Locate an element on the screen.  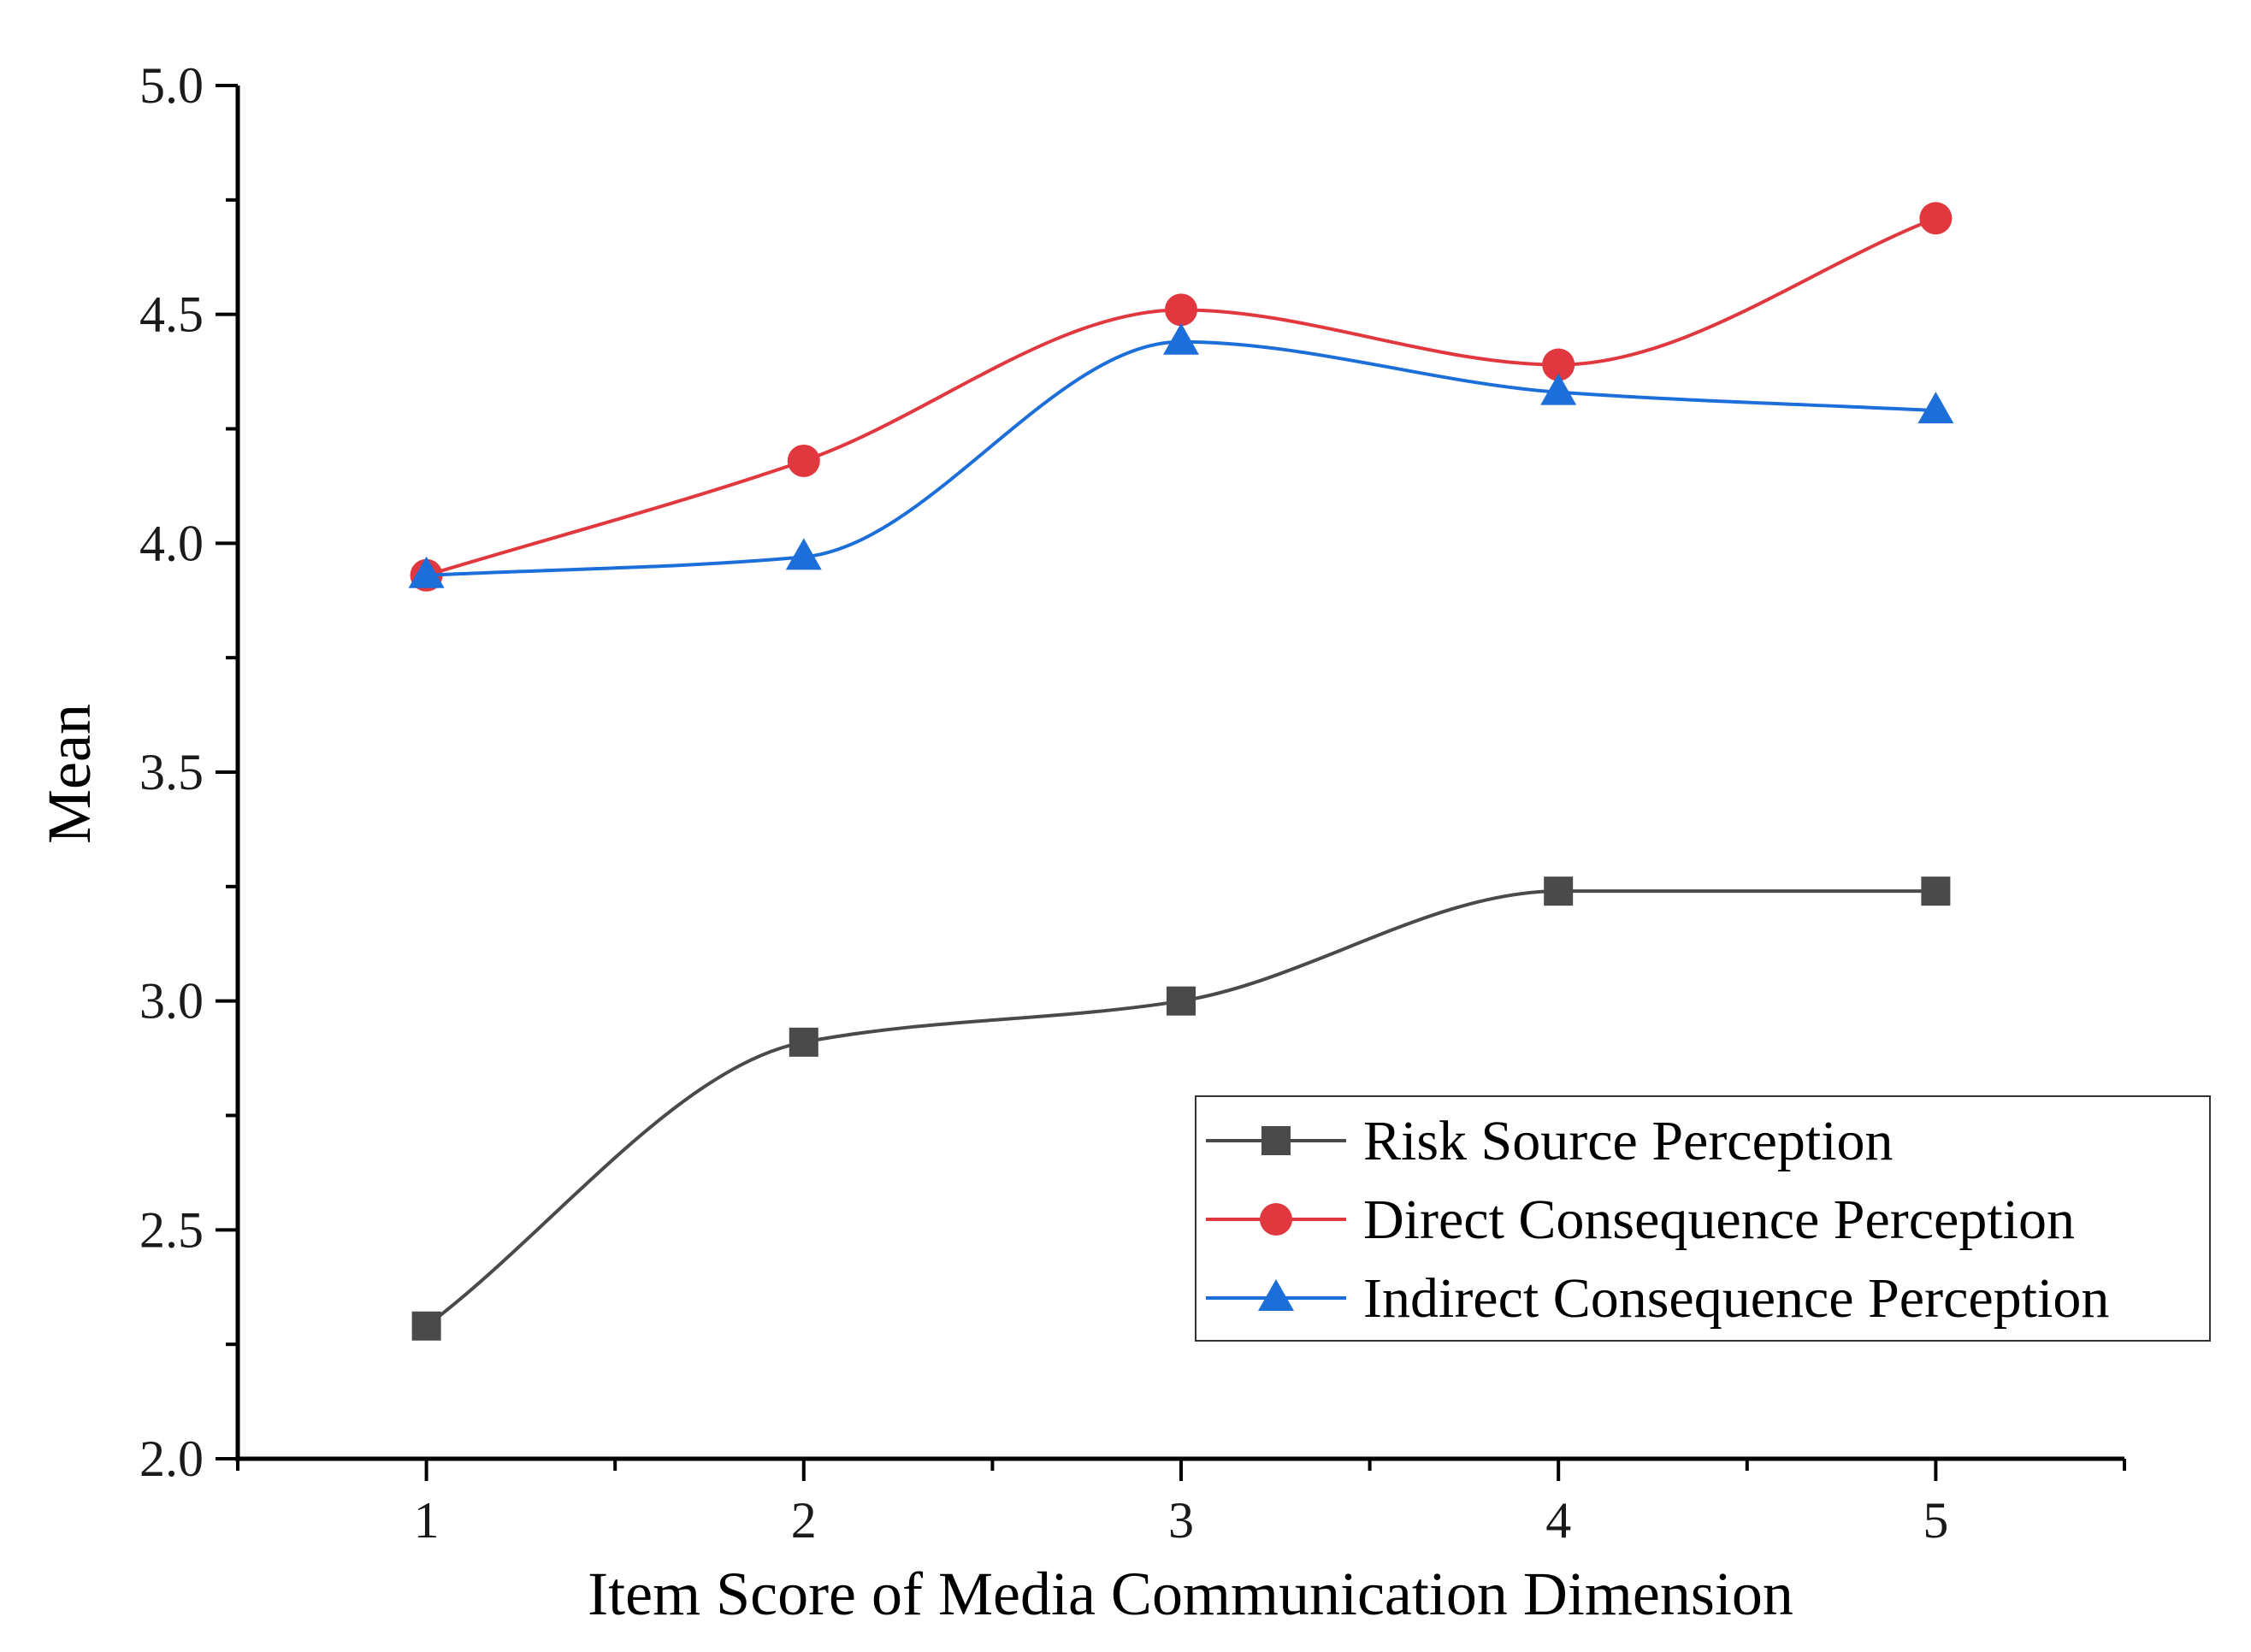
legend-box is located at coordinates (1703, 1218).